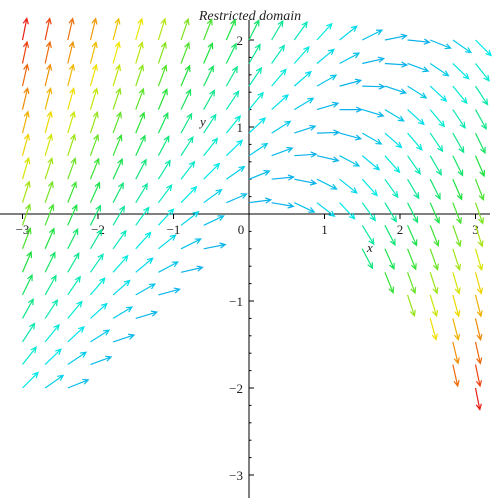 The image size is (500, 500). What do you see at coordinates (236, 301) in the screenshot?
I see `y-tick-label: −1` at bounding box center [236, 301].